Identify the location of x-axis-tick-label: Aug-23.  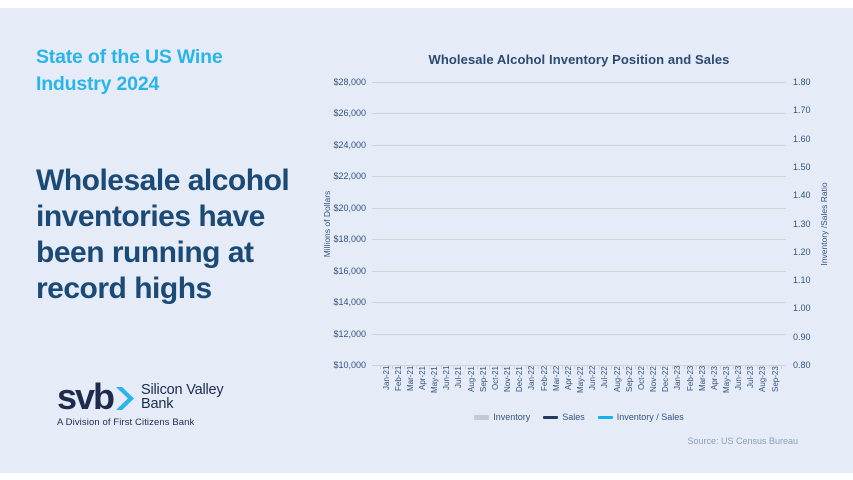
(763, 379).